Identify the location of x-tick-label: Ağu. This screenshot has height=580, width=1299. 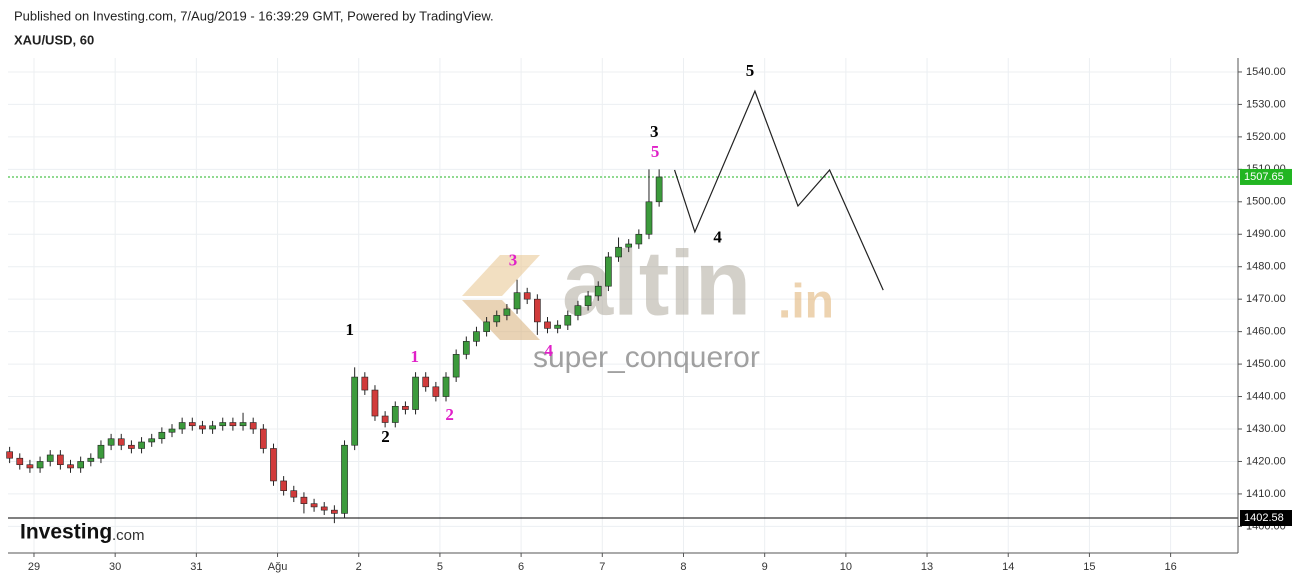
(278, 567).